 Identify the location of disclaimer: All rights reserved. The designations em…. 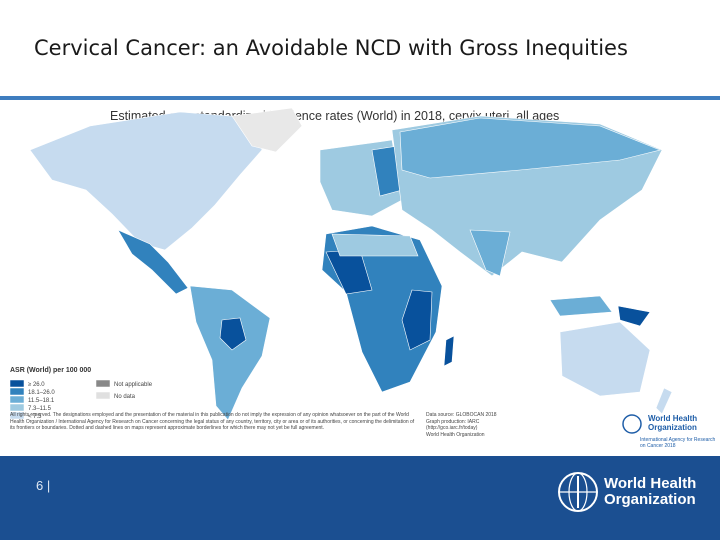
(212, 421).